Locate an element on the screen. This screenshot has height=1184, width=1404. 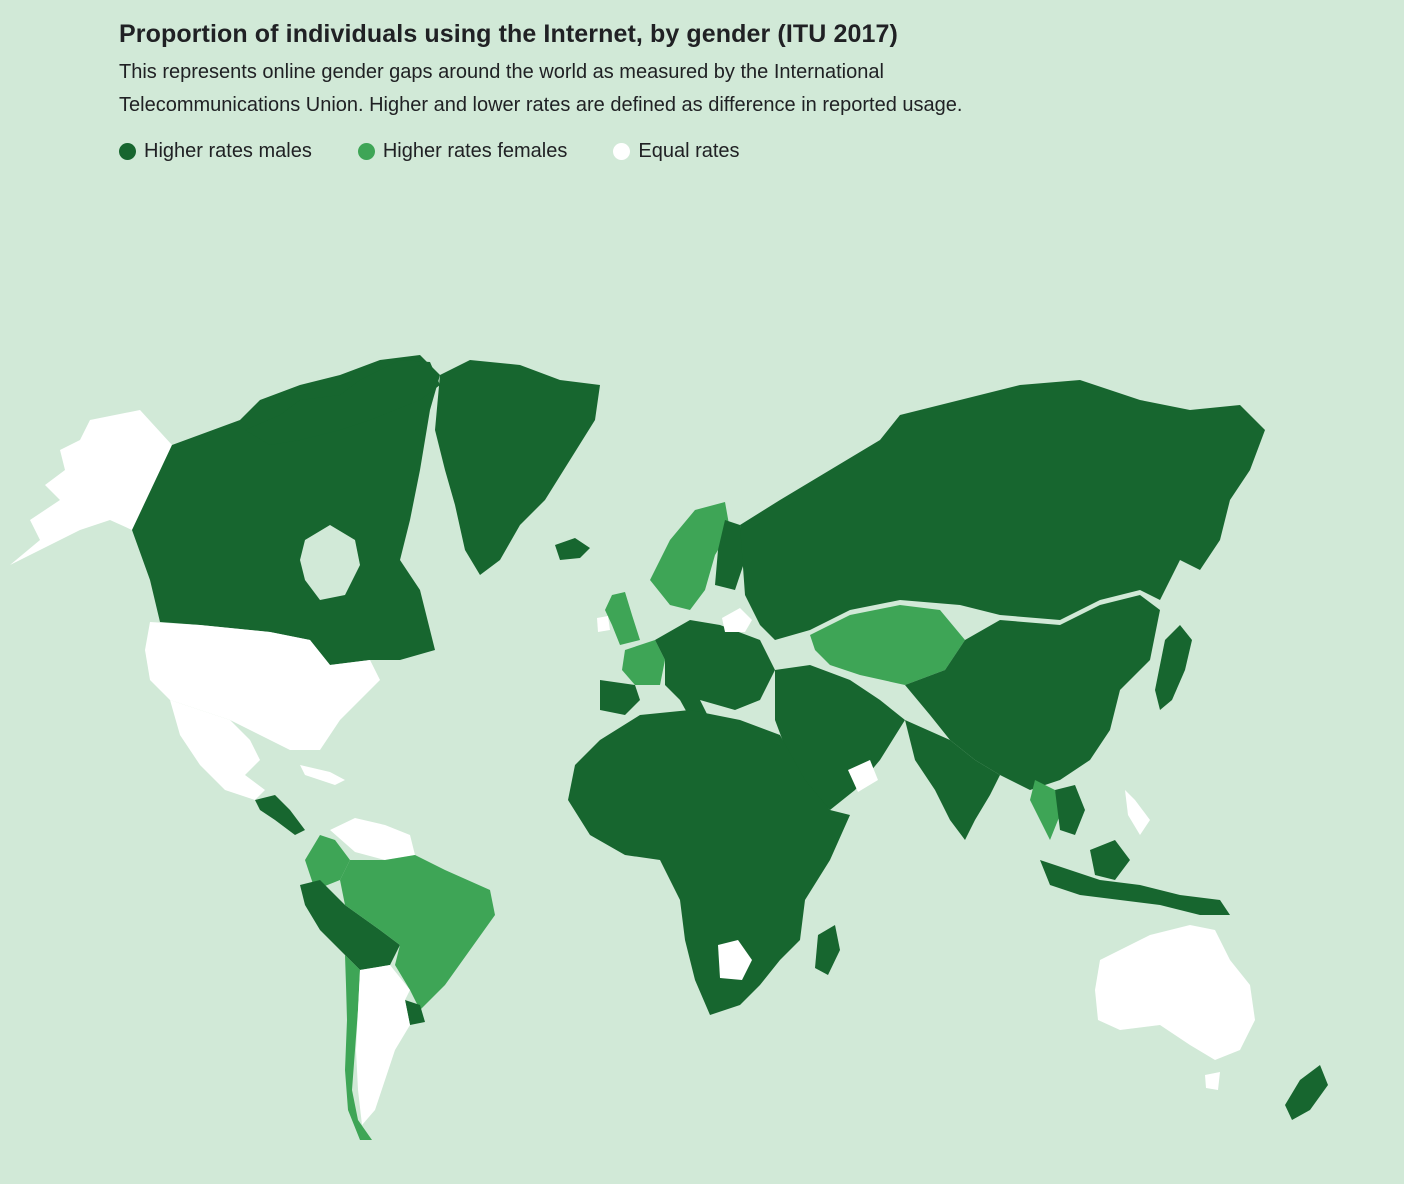
region-middle-east is located at coordinates (840, 737).